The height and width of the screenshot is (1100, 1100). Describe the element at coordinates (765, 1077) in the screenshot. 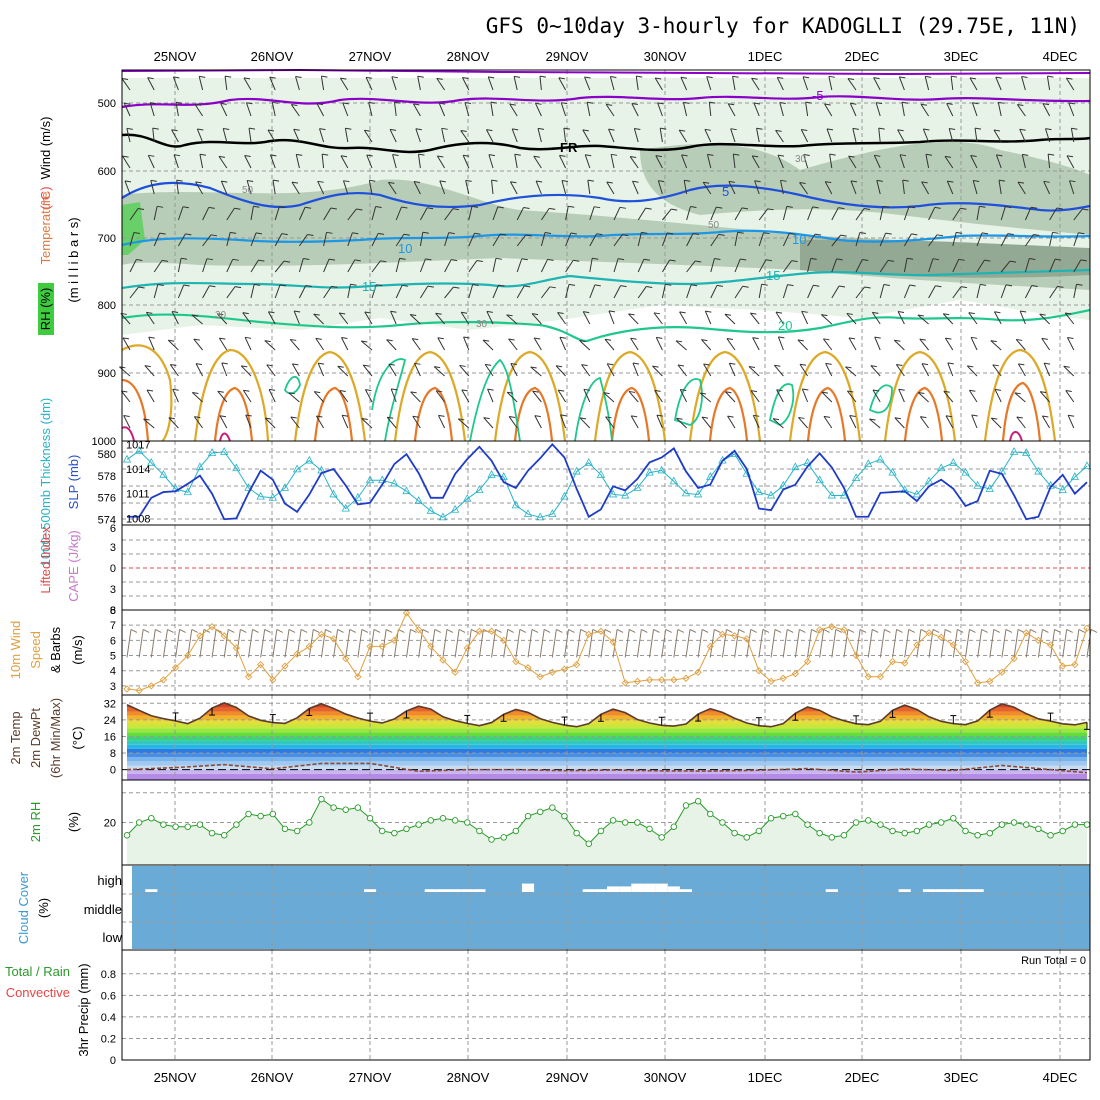

I see `date-label-bottom: 1DEC` at that location.